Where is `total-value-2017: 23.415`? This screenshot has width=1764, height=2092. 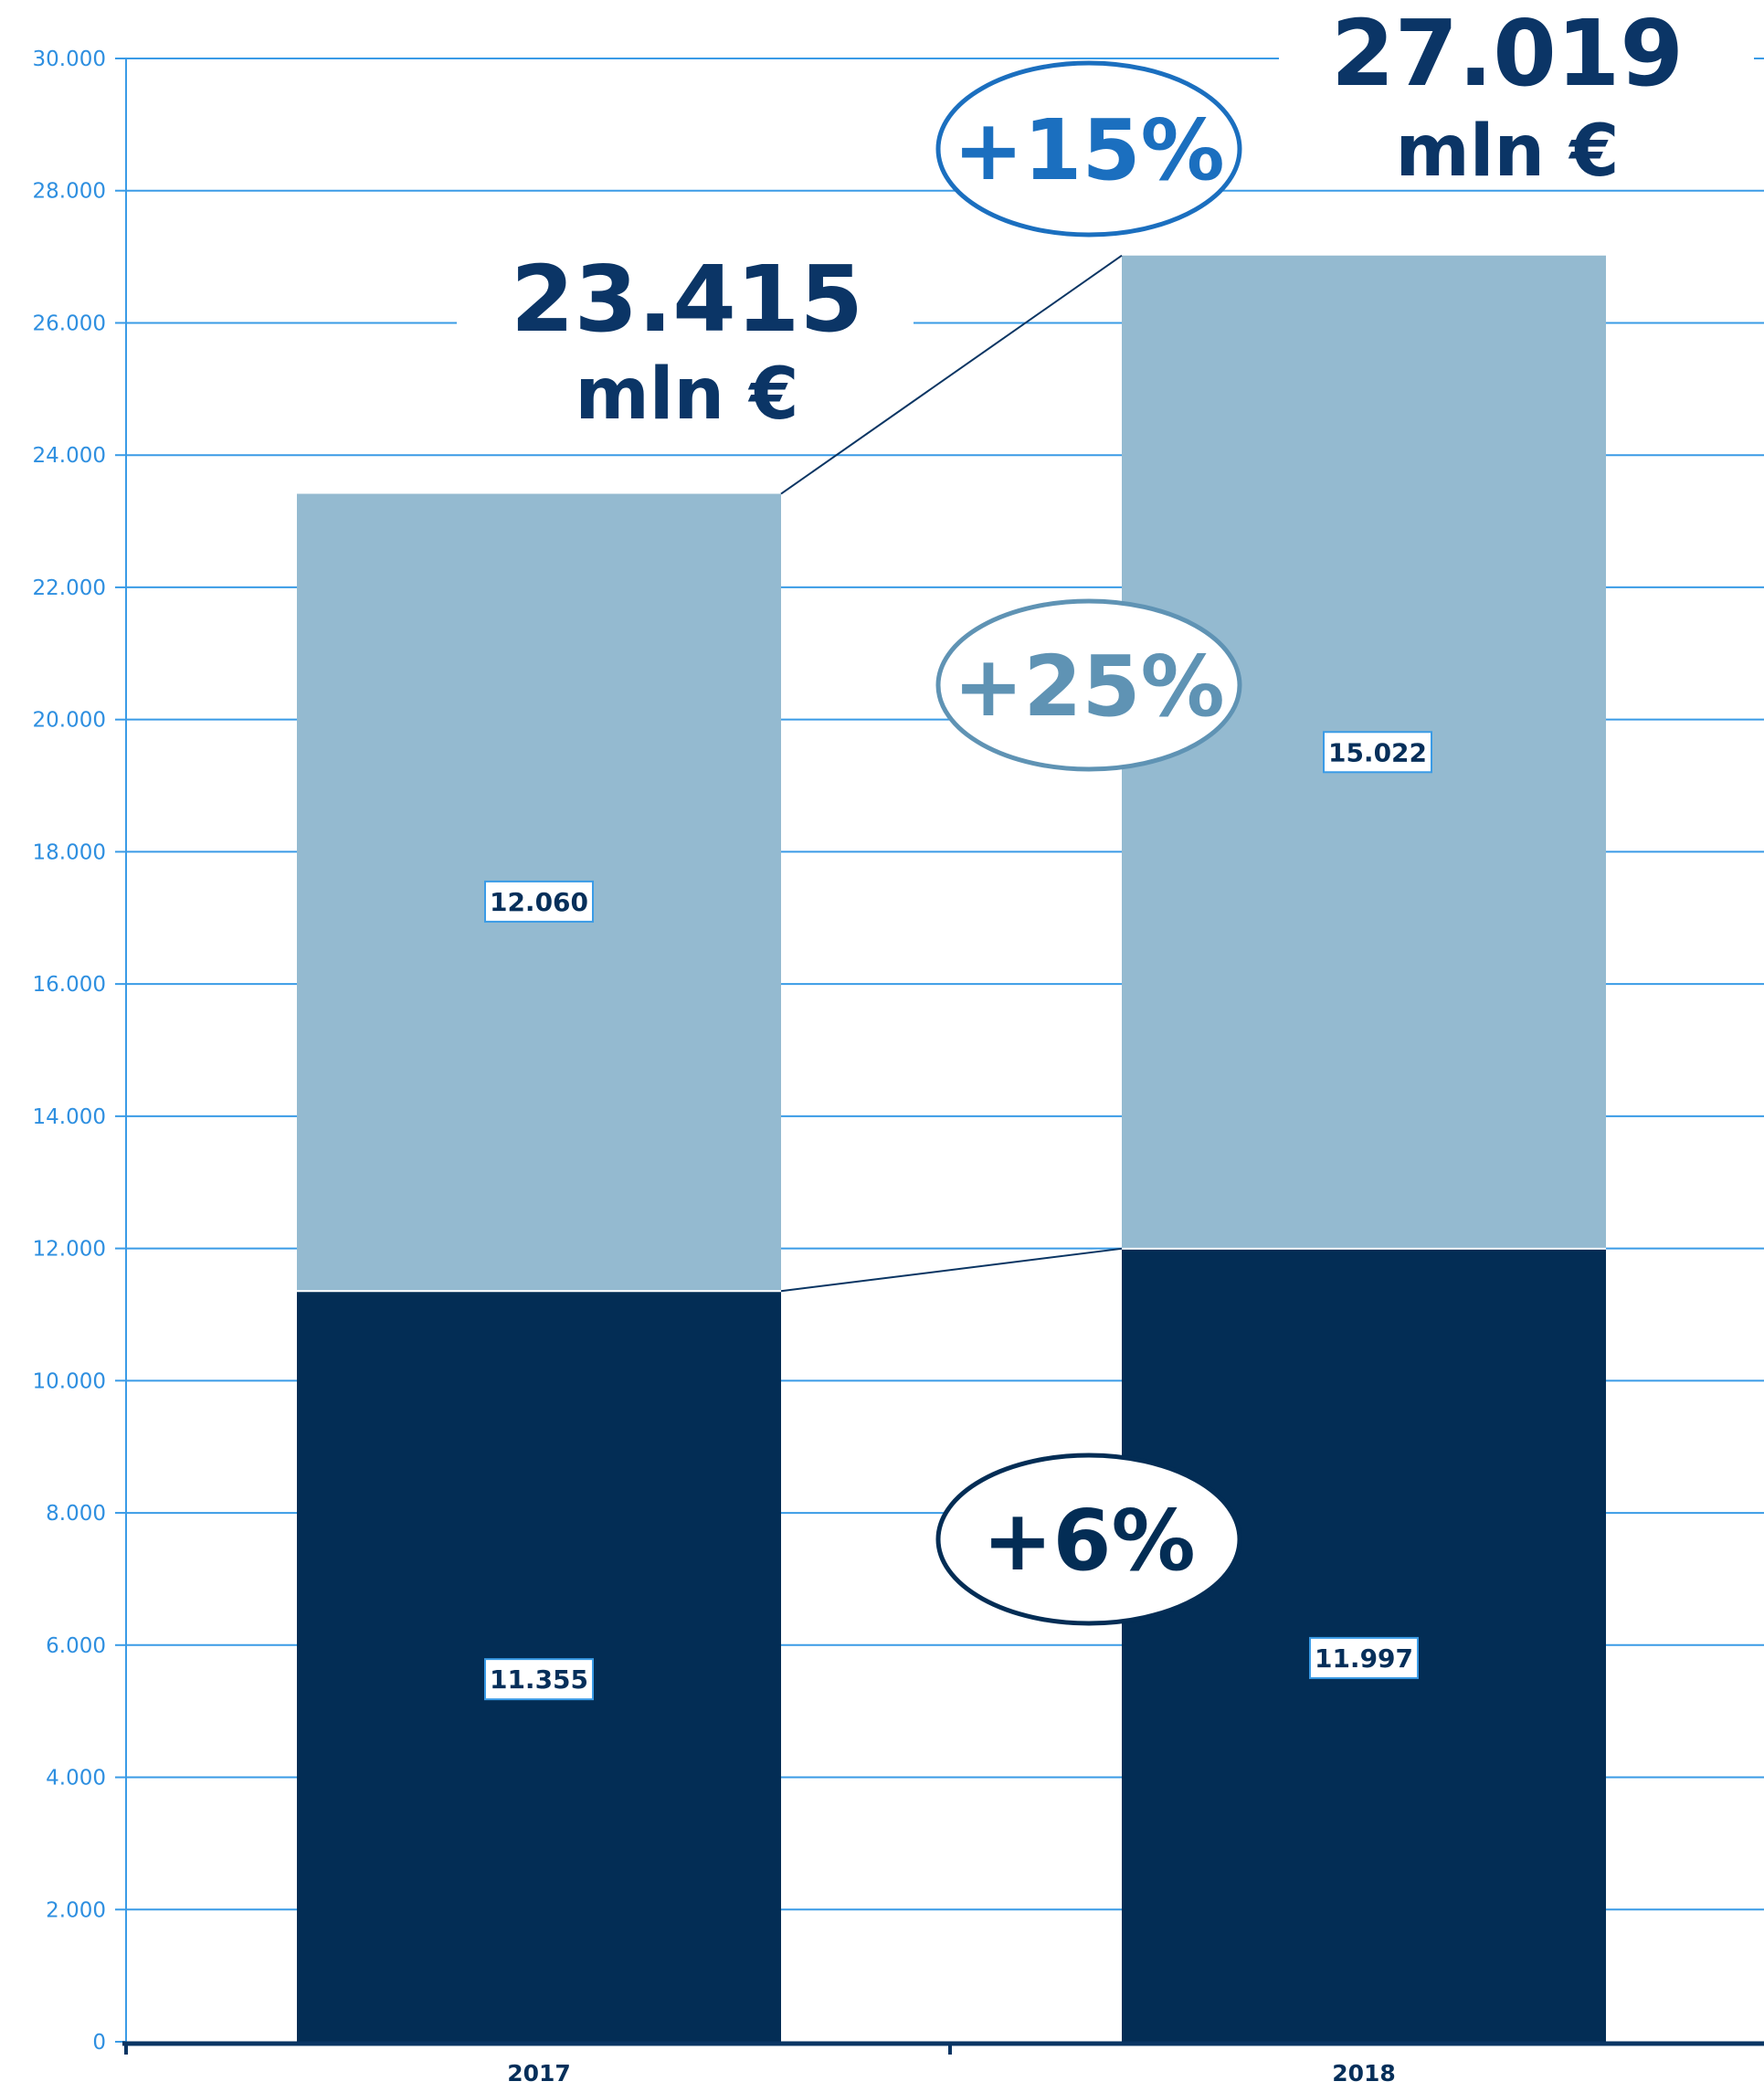
total-value-2017: 23.415 is located at coordinates (687, 299).